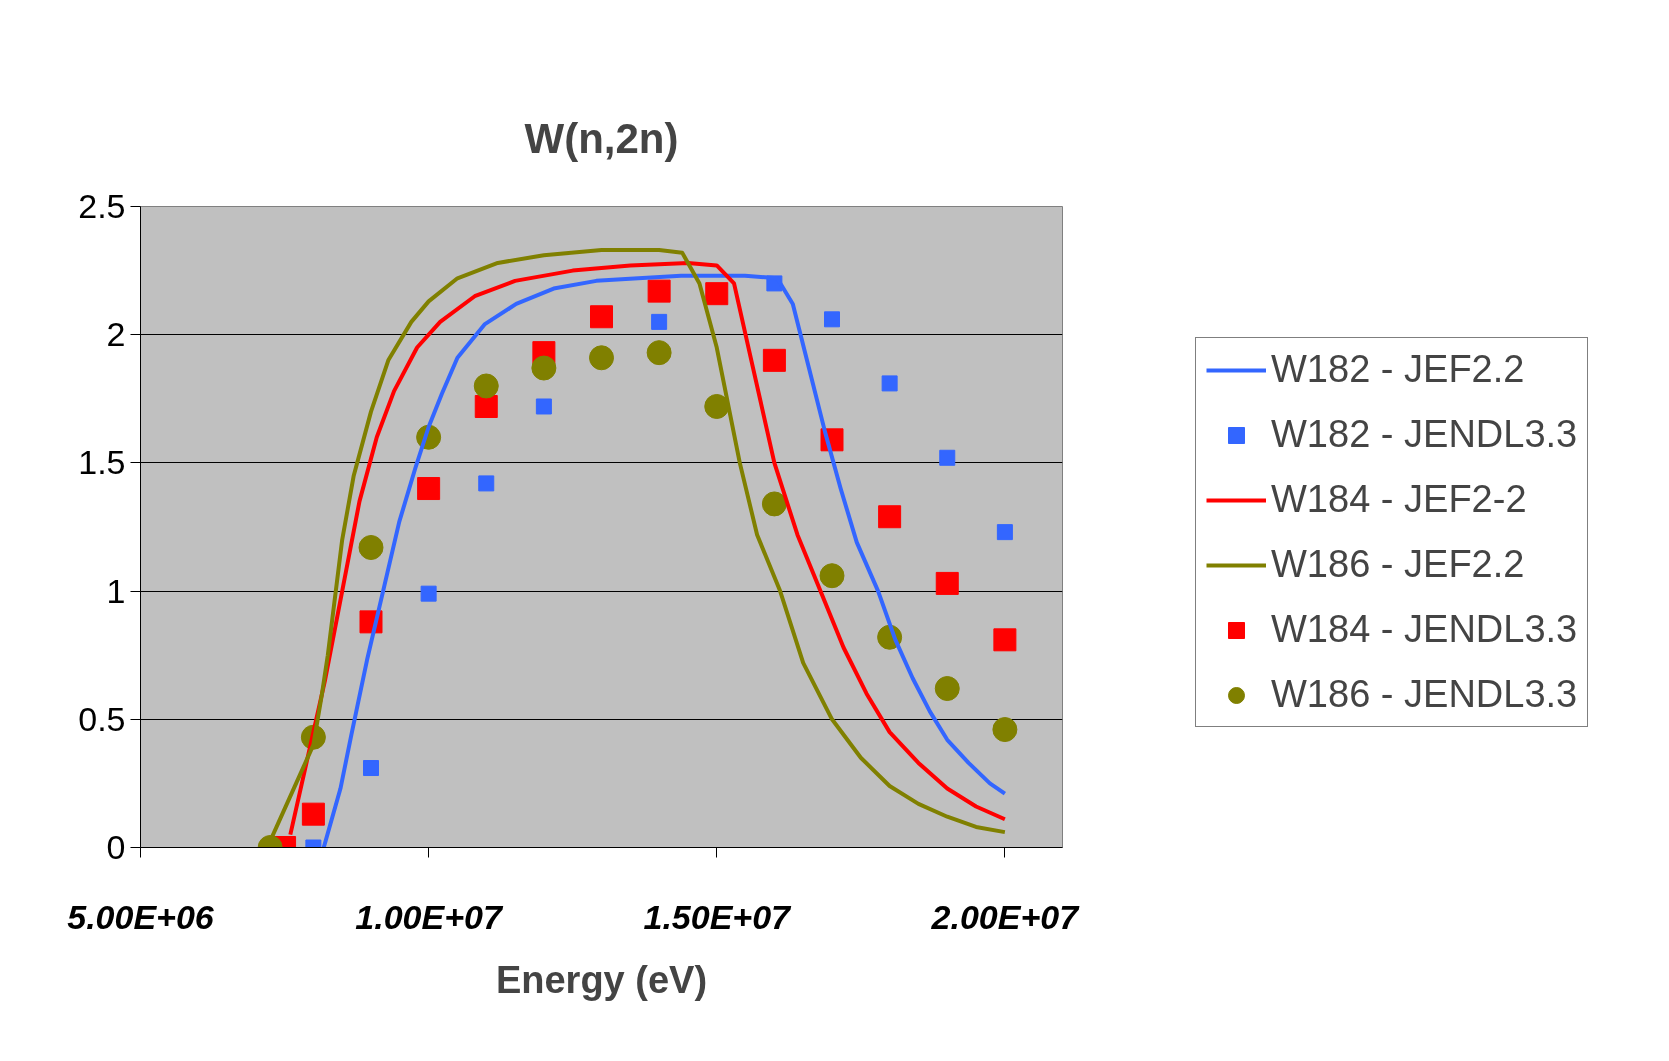 The image size is (1669, 1061). Describe the element at coordinates (116, 847) in the screenshot. I see `y-tick-label: 0` at that location.